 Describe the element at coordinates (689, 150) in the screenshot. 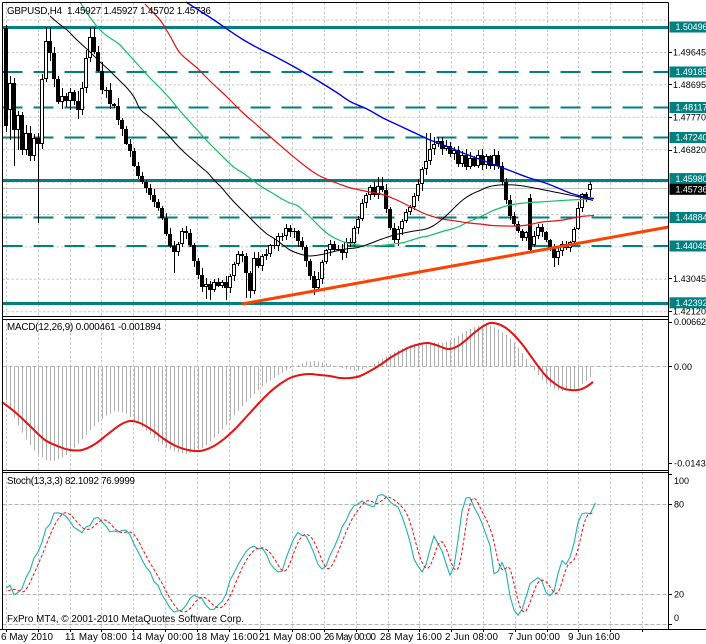

I see `svg-text: 1.46820` at that location.